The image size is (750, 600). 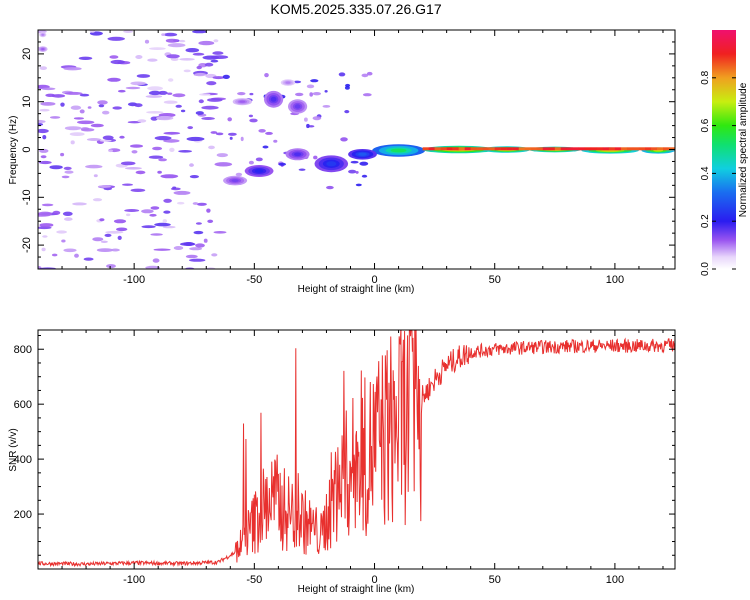 I want to click on spectrogram-x-axis-label: Height of straight line (km), so click(x=356, y=289).